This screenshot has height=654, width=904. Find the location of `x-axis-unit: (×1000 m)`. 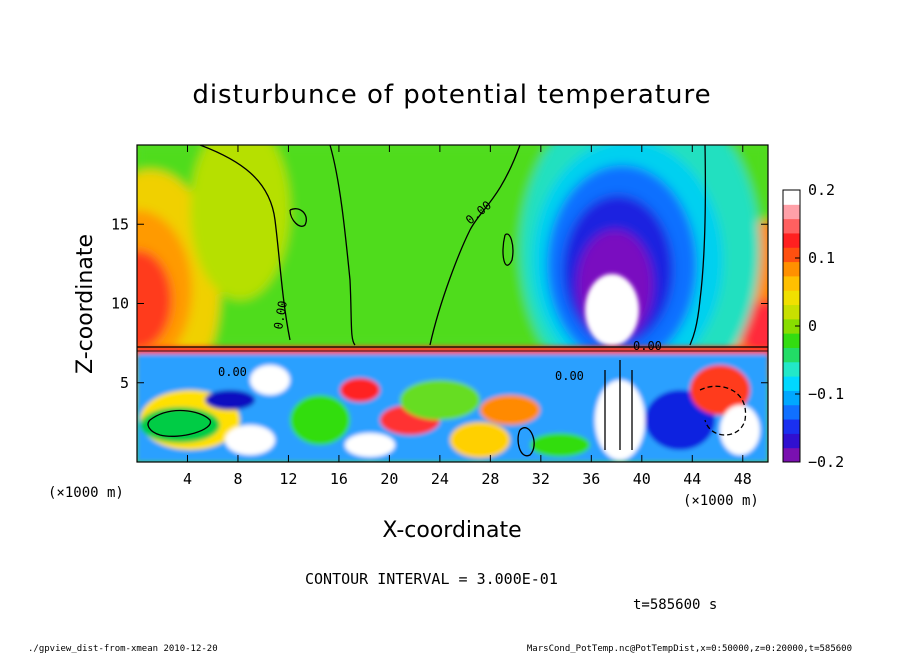

x-axis-unit: (×1000 m) is located at coordinates (721, 501).